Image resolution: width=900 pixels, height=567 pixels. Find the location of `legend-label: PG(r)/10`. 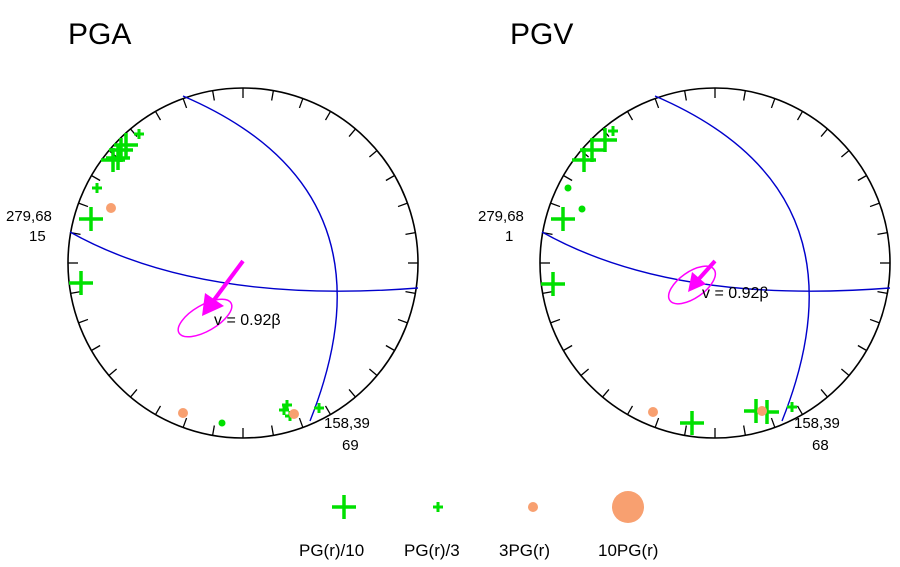

legend-label: PG(r)/10 is located at coordinates (331, 550).